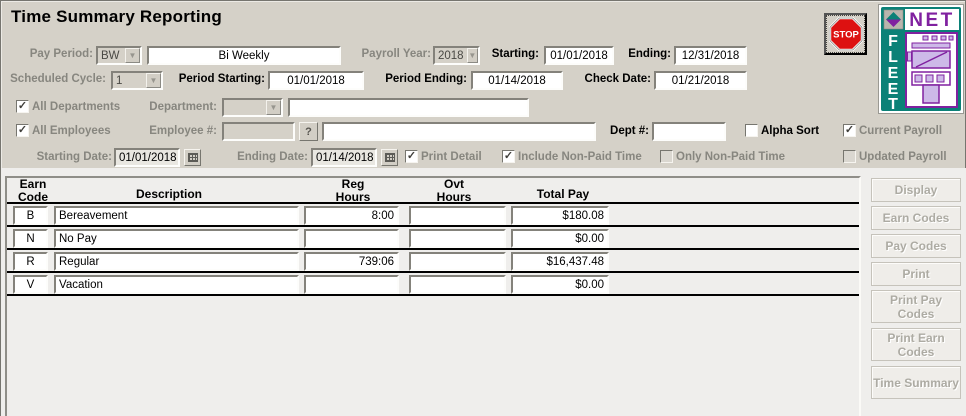 The height and width of the screenshot is (416, 966). I want to click on earn-code-cell: V, so click(30, 284).